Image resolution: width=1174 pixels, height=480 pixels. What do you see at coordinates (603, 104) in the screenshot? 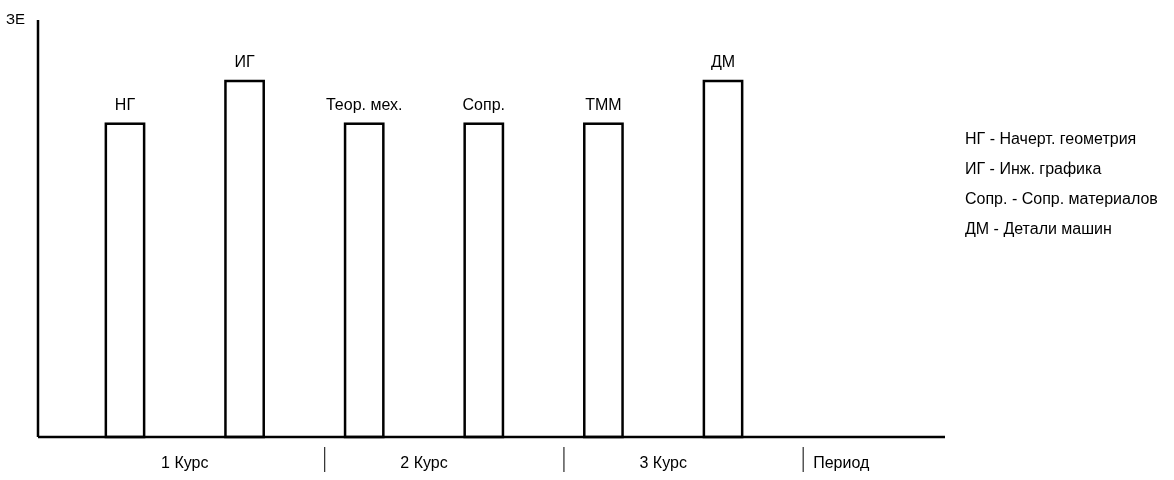
I see `x-tick-label: ТММ` at bounding box center [603, 104].